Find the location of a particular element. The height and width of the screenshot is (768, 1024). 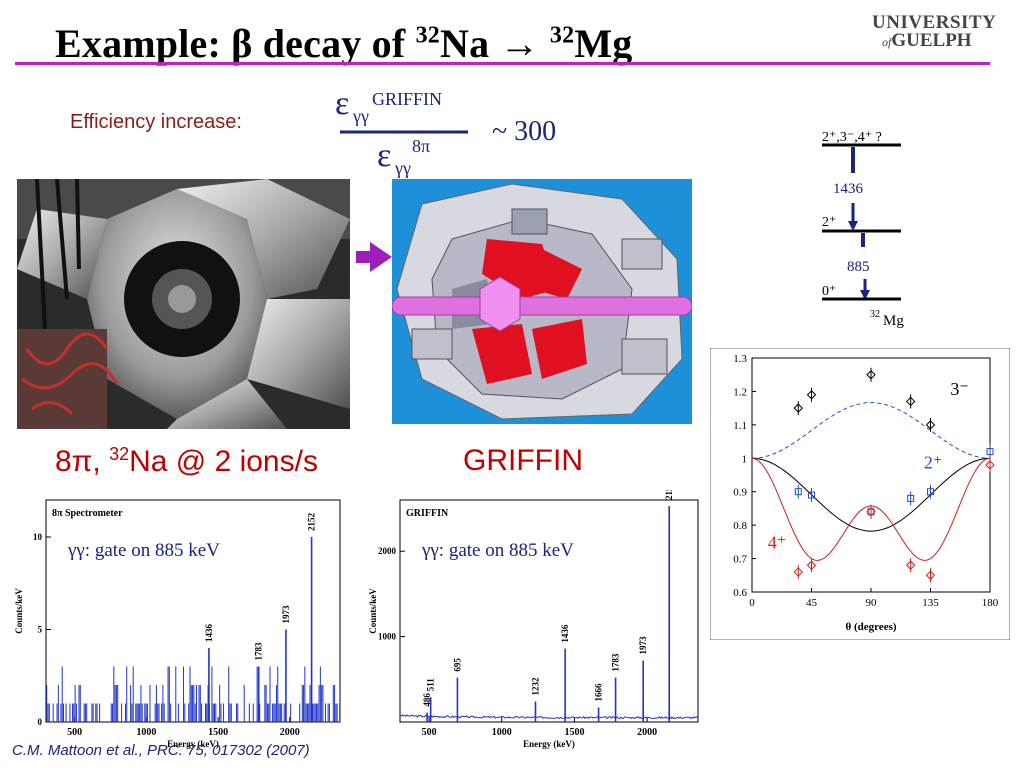

level-ground-label: 0⁺ is located at coordinates (829, 291).